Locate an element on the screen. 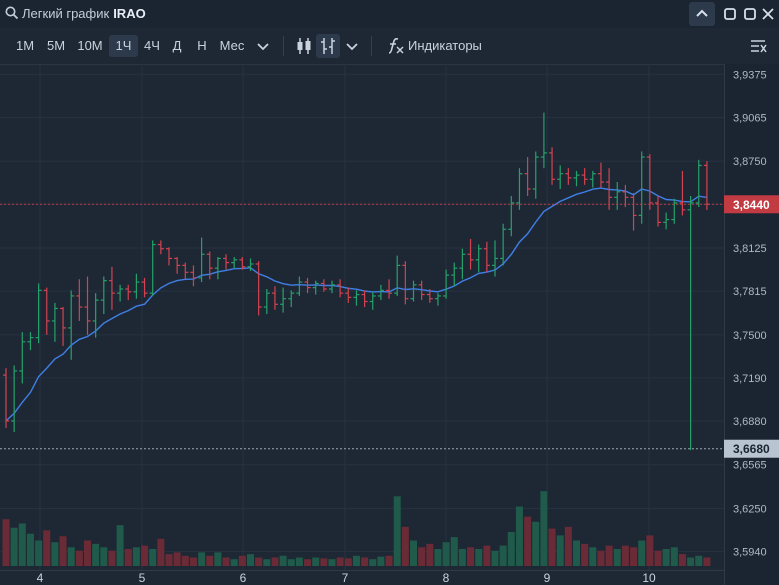  timeframe-day: Д is located at coordinates (177, 45).